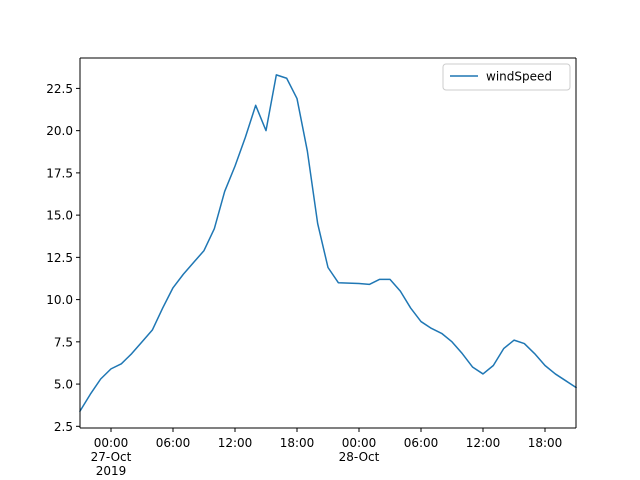 The height and width of the screenshot is (480, 640). I want to click on x-tick-label: 28-Oct, so click(359, 457).